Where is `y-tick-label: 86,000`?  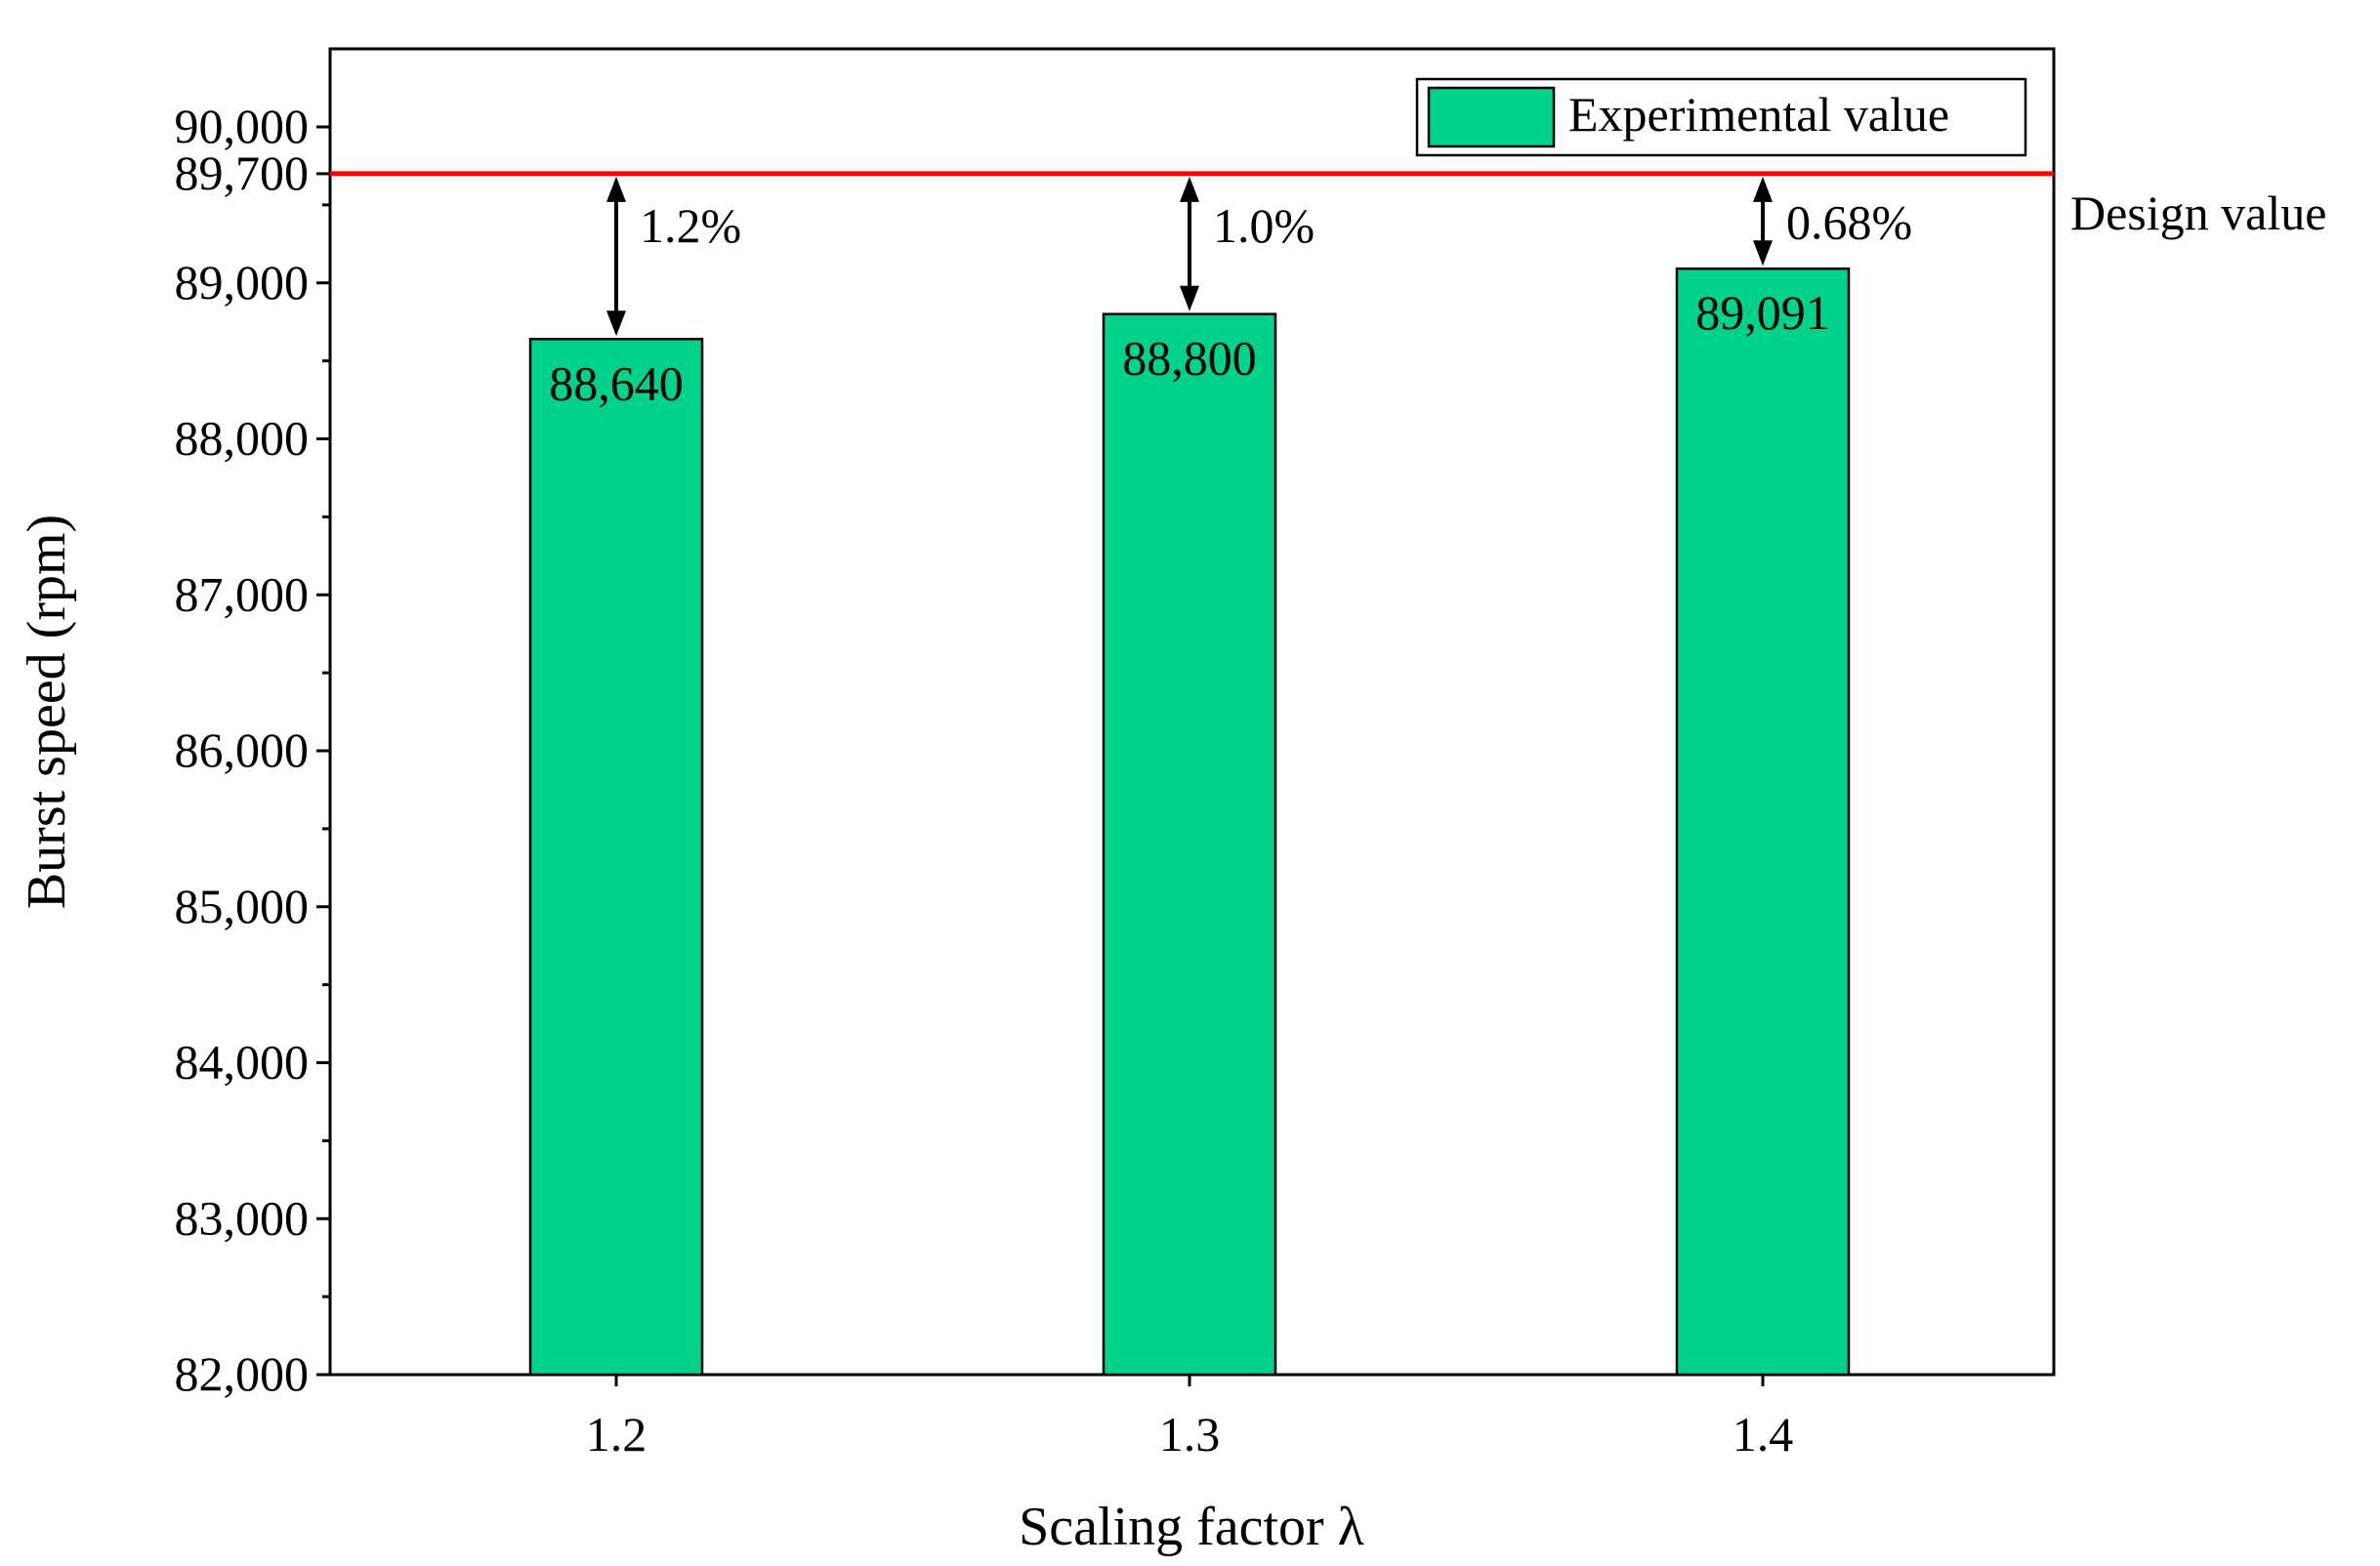
y-tick-label: 86,000 is located at coordinates (242, 749).